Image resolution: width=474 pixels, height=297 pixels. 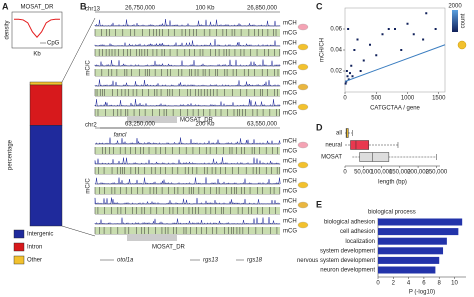 What do you see at coordinates (376, 99) in the screenshot?
I see `x-tick-label: 500` at bounding box center [376, 99].